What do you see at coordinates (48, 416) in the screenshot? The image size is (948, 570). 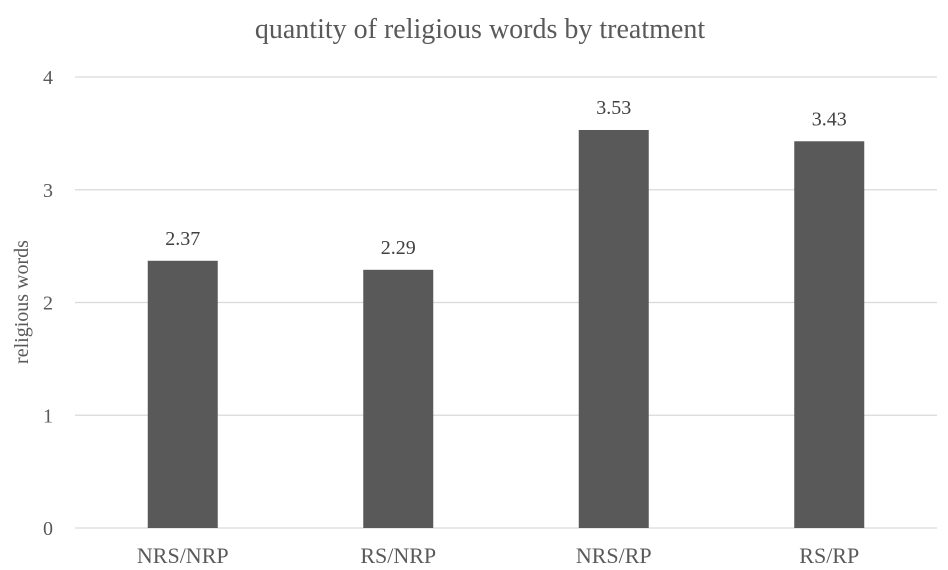 I see `y-tick-label: 1` at bounding box center [48, 416].